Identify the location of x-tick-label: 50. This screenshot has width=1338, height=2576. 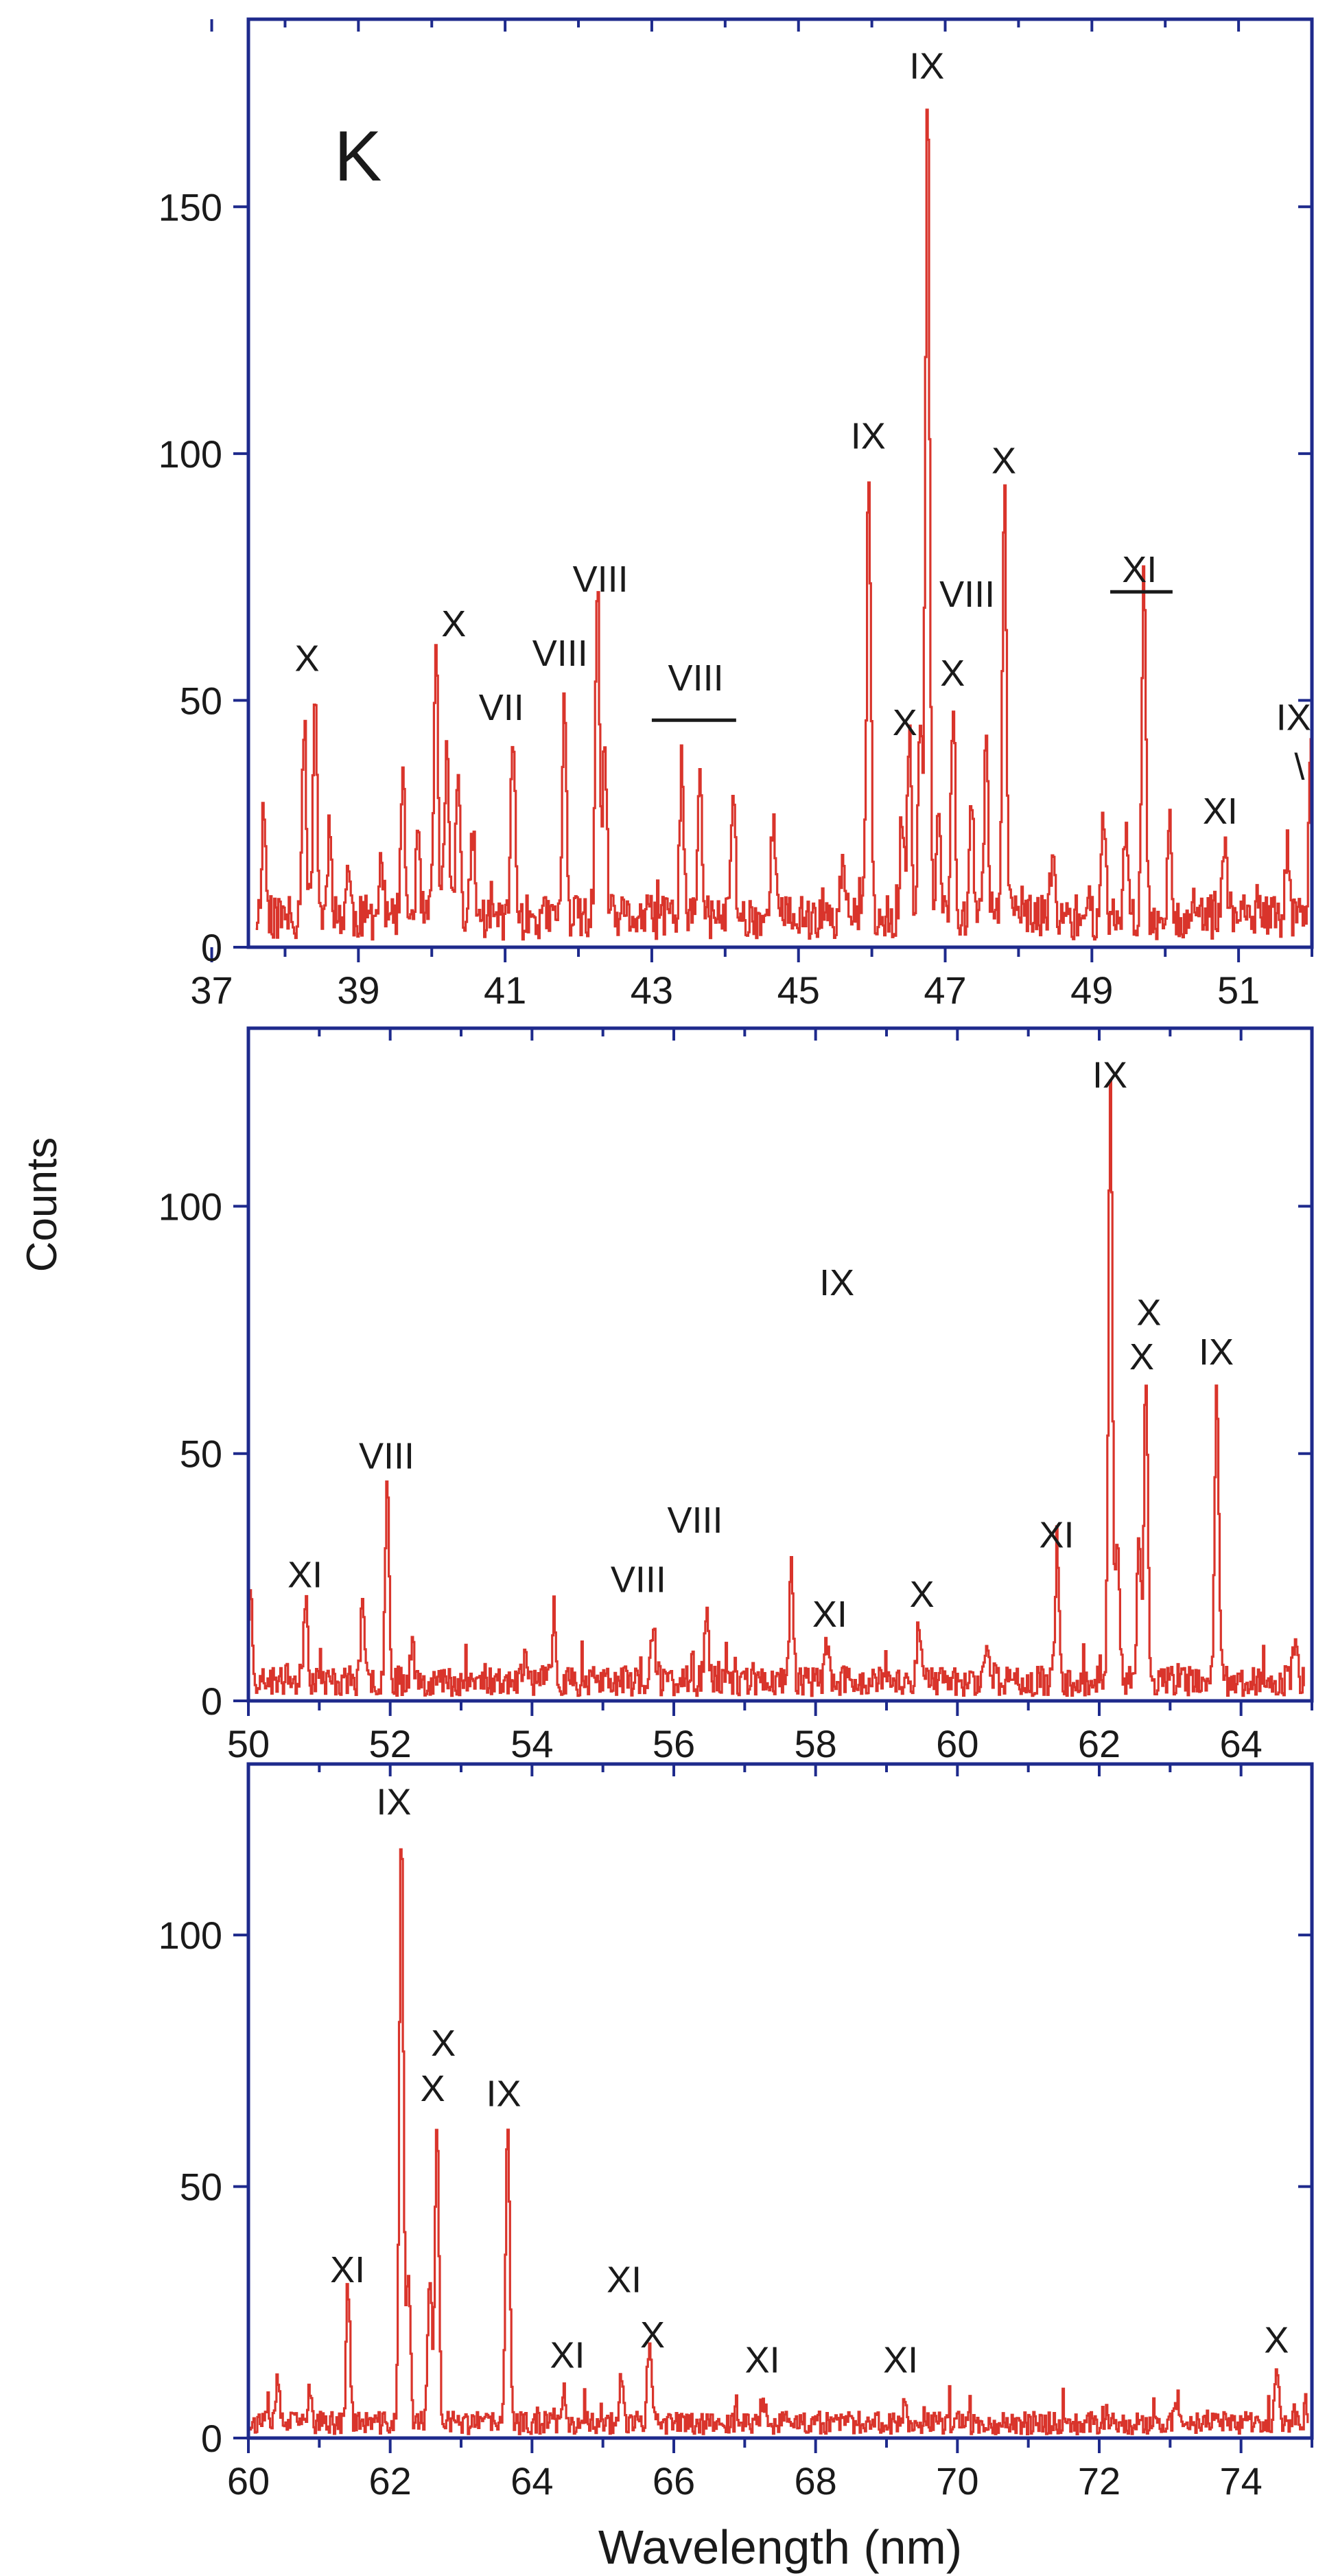
(248, 1743).